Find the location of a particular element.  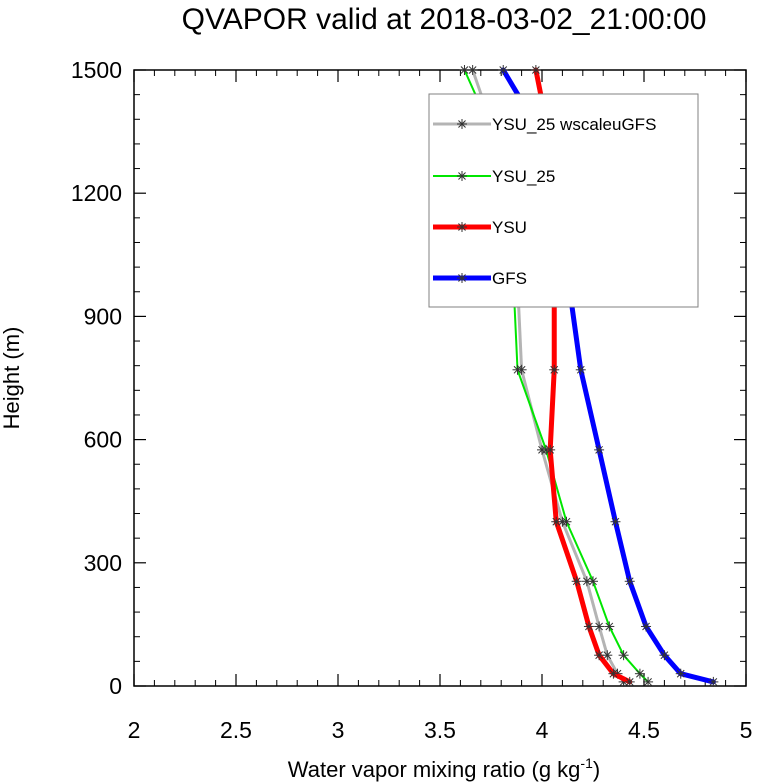

x-tick-label: 4.5 is located at coordinates (644, 730).